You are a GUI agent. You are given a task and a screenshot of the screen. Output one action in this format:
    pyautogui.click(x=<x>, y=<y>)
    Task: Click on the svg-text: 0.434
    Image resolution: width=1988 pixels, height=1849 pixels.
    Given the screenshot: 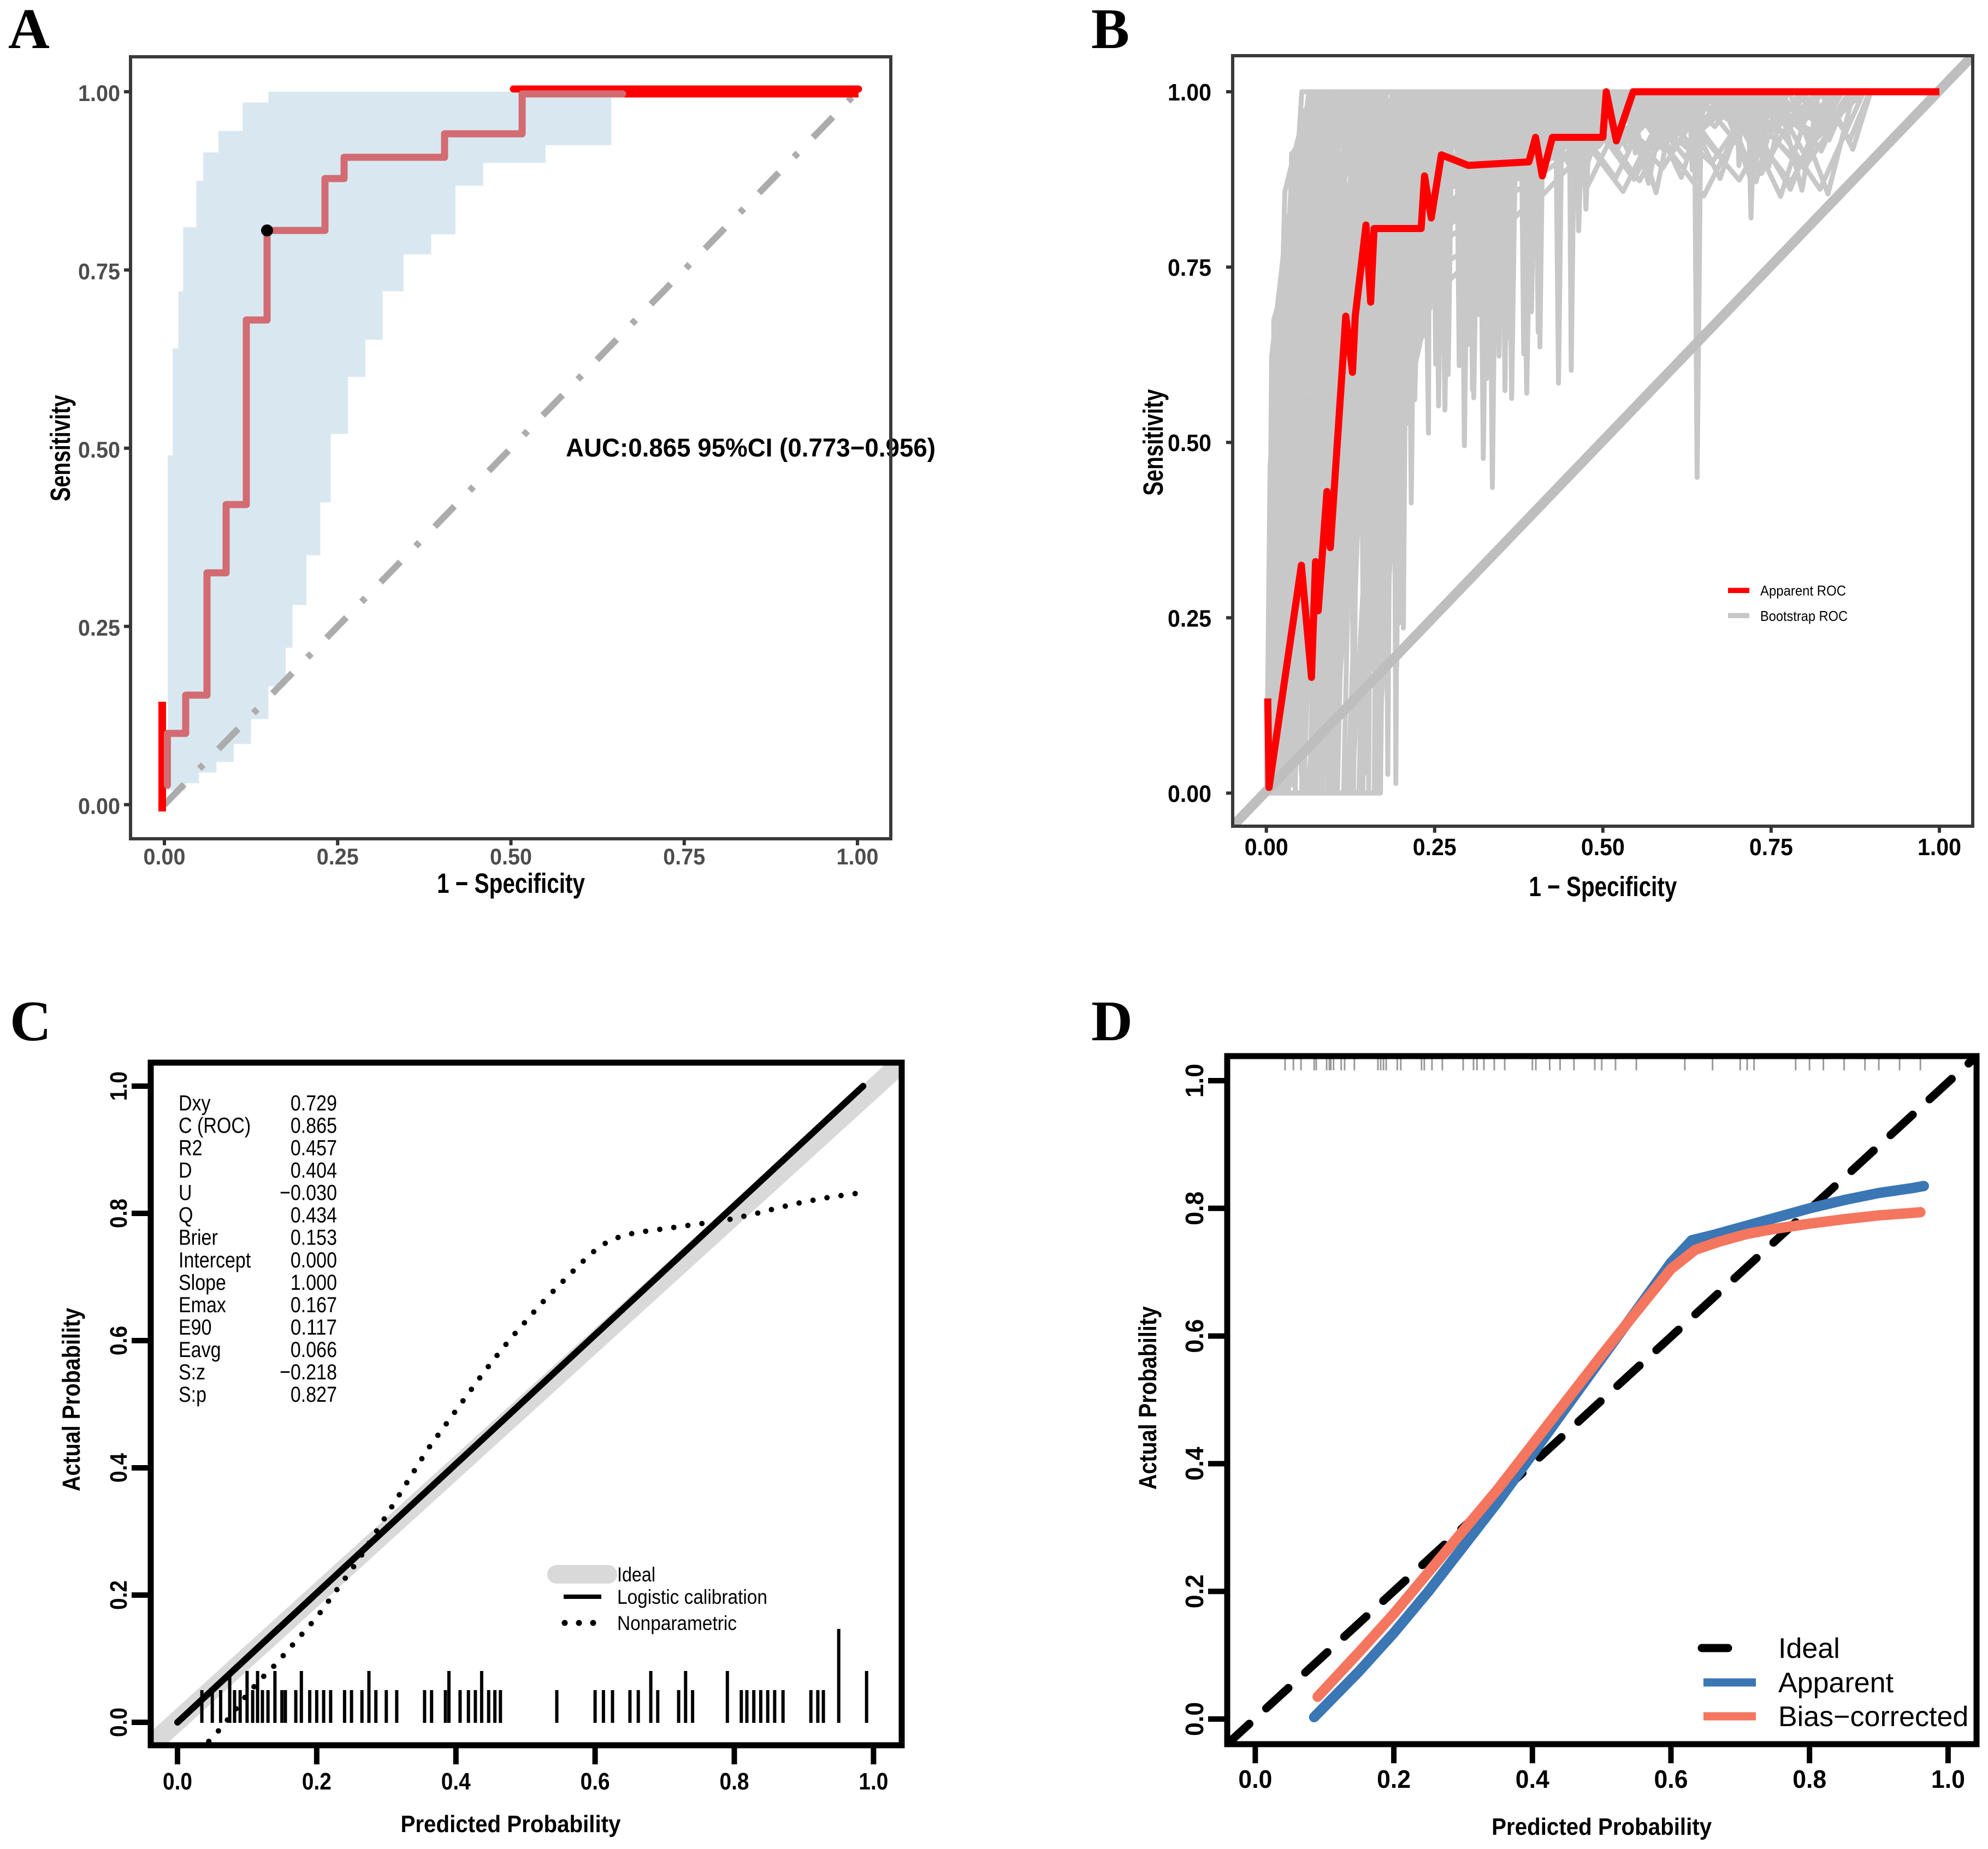 What is the action you would take?
    pyautogui.click(x=314, y=1216)
    